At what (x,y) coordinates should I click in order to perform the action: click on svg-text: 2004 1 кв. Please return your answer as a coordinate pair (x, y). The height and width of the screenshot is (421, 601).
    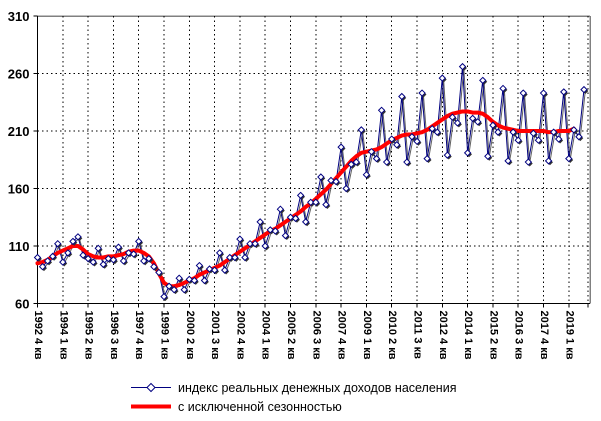
    Looking at the image, I should click on (266, 335).